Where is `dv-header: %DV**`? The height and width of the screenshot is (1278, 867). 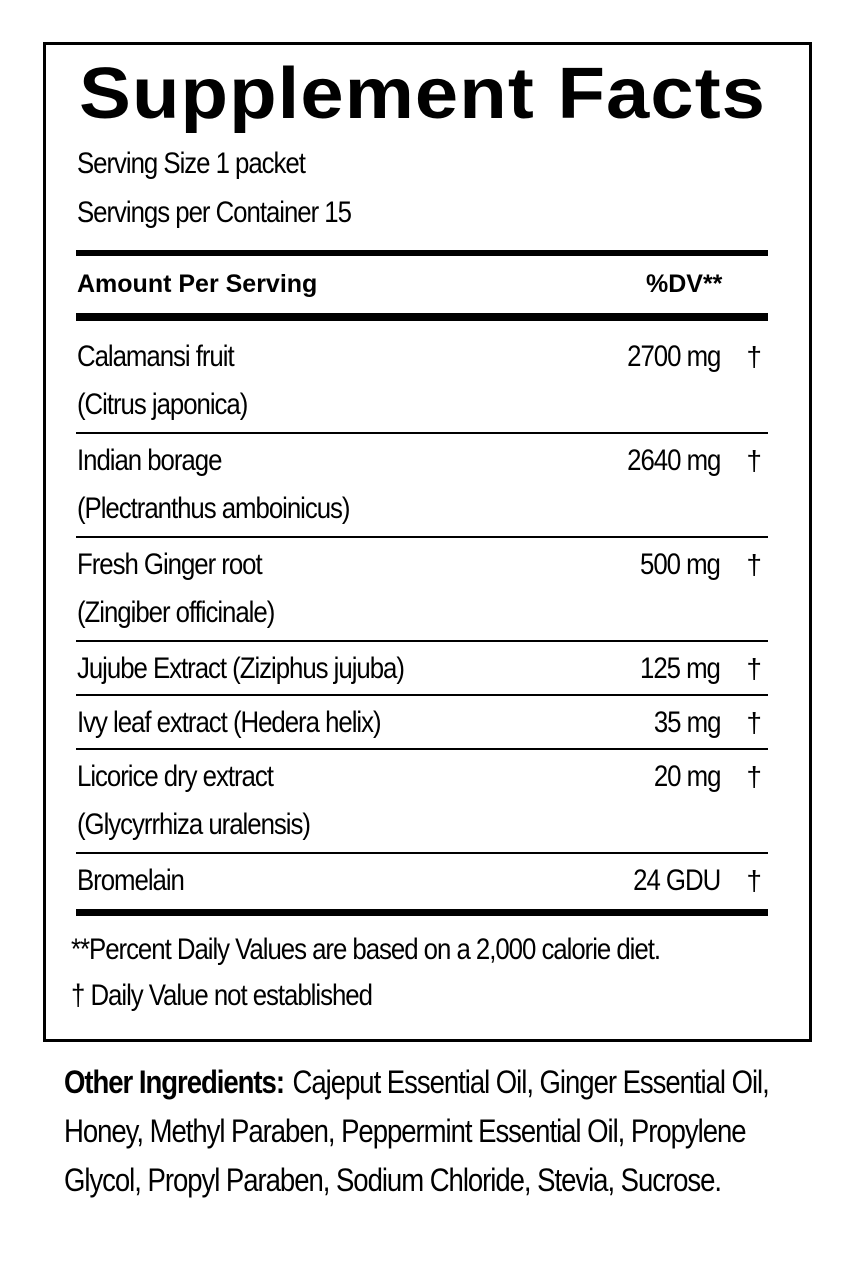
dv-header: %DV** is located at coordinates (684, 284).